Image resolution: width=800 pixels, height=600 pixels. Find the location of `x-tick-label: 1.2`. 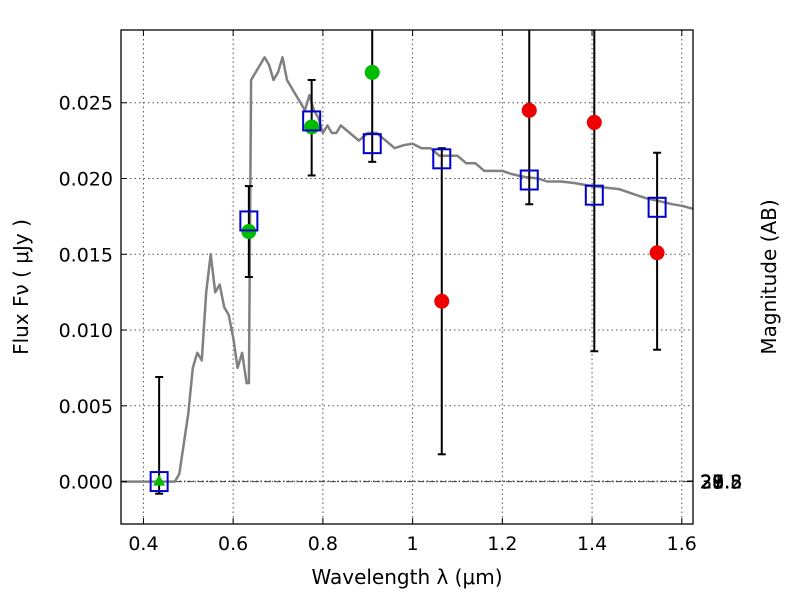

x-tick-label: 1.2 is located at coordinates (502, 544).